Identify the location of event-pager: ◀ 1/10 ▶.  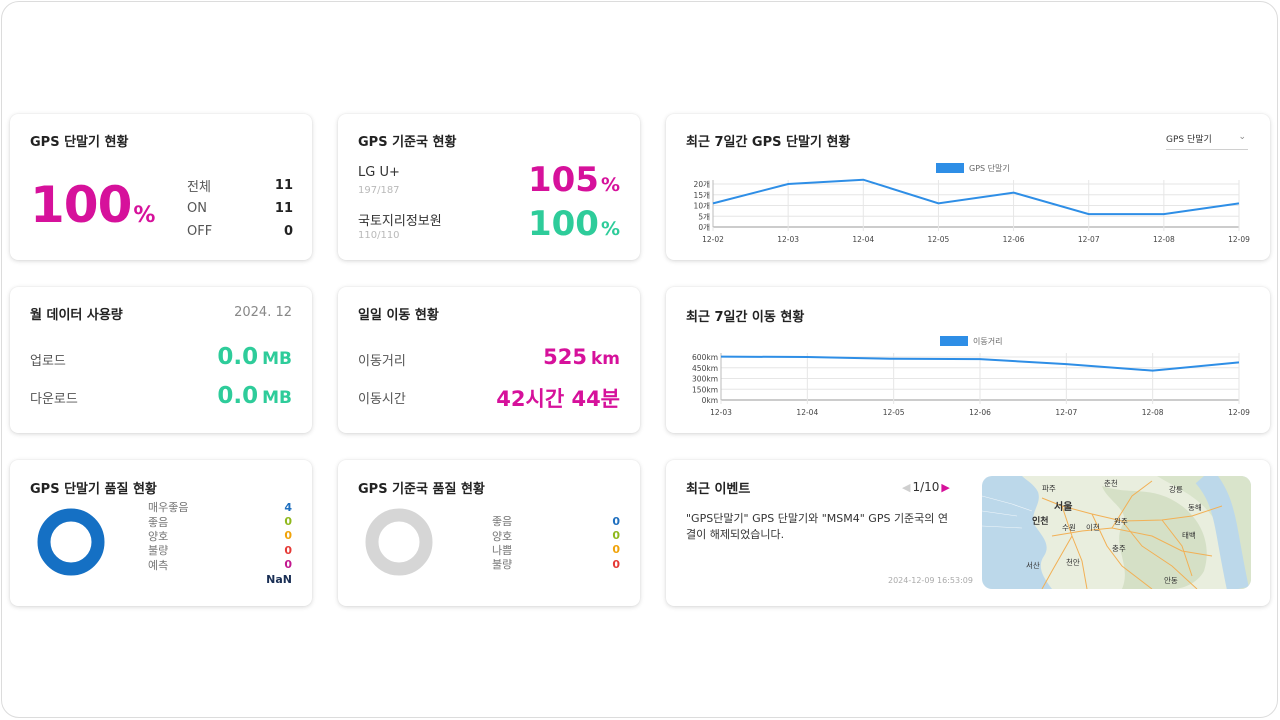
(926, 487).